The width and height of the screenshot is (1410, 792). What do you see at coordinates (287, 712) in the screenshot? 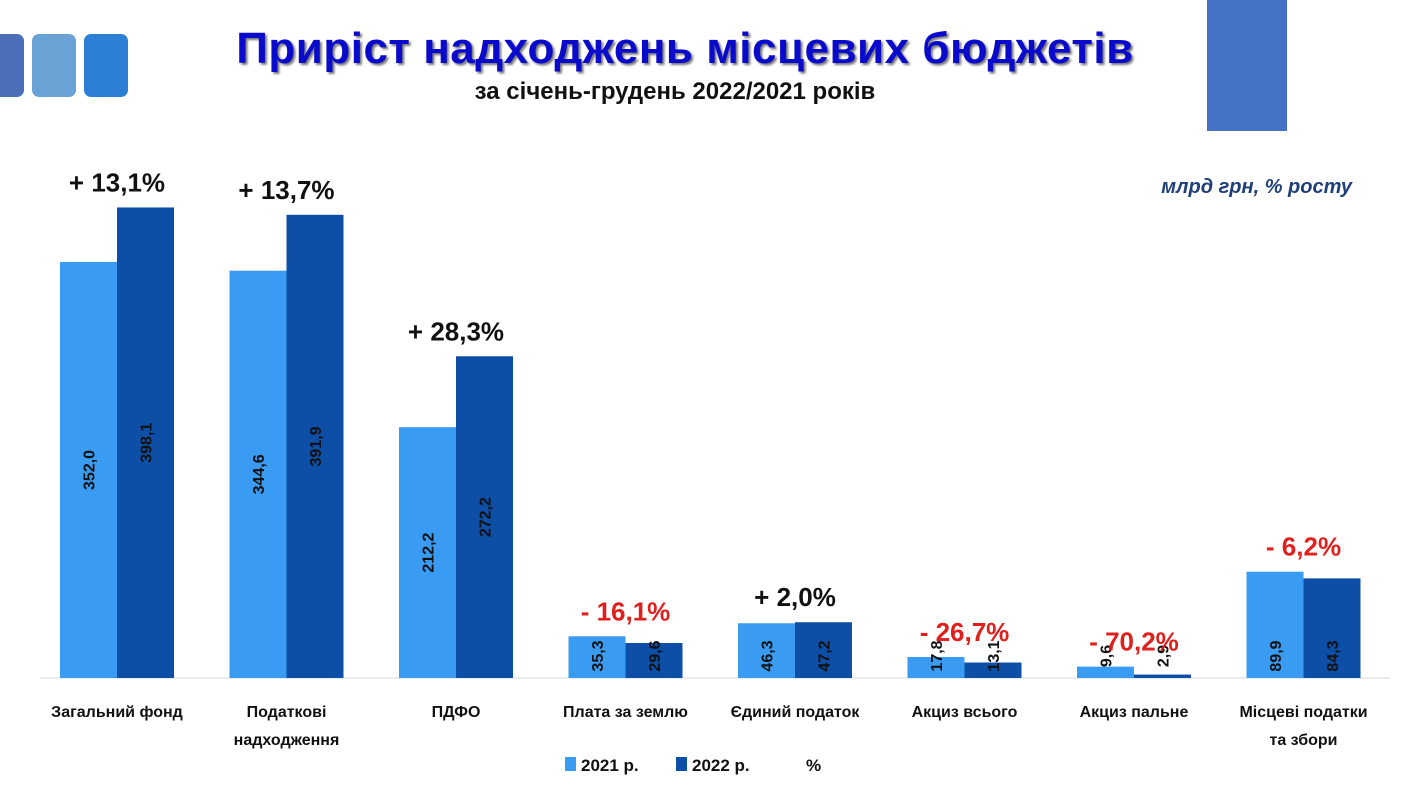
I see `category-label: Податкові` at bounding box center [287, 712].